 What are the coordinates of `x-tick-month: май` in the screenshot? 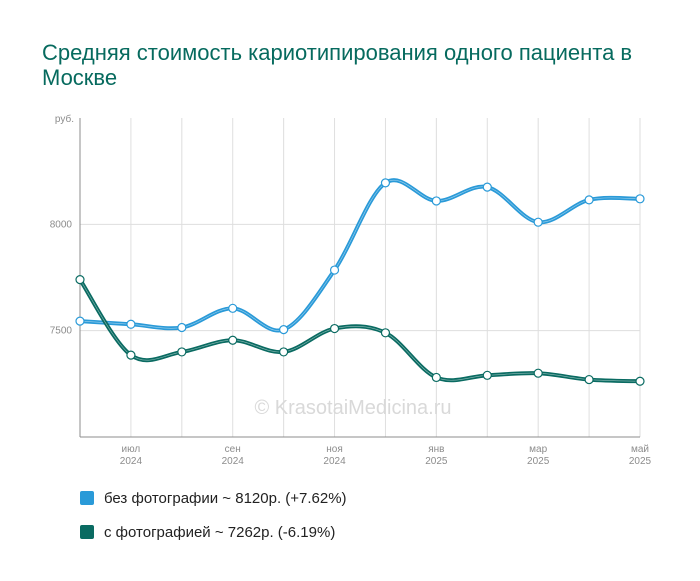 It's located at (640, 449).